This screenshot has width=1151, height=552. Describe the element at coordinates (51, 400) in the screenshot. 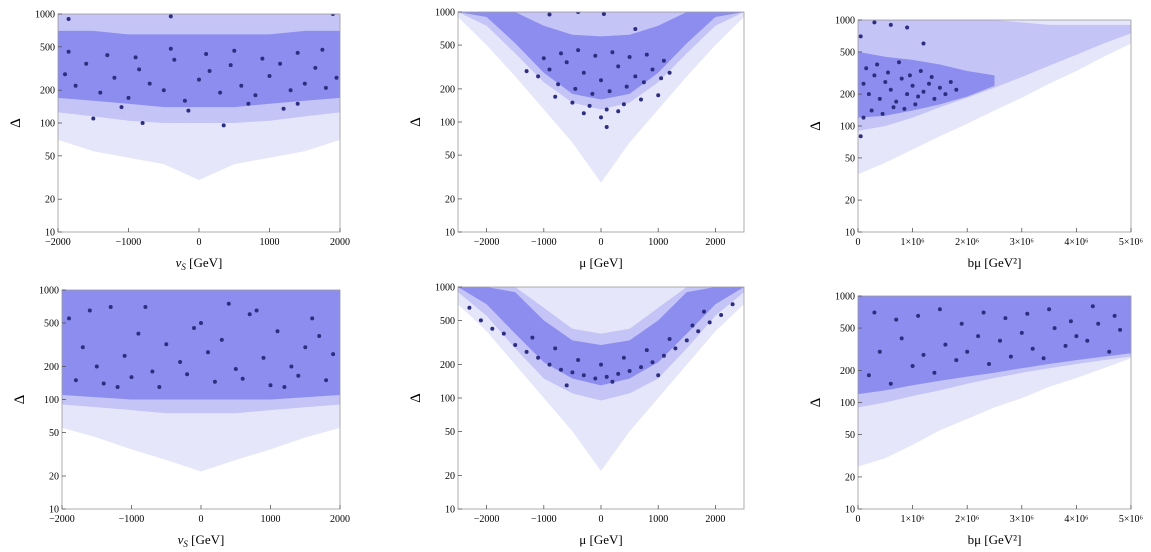

I see `y-tick-label: 100` at that location.